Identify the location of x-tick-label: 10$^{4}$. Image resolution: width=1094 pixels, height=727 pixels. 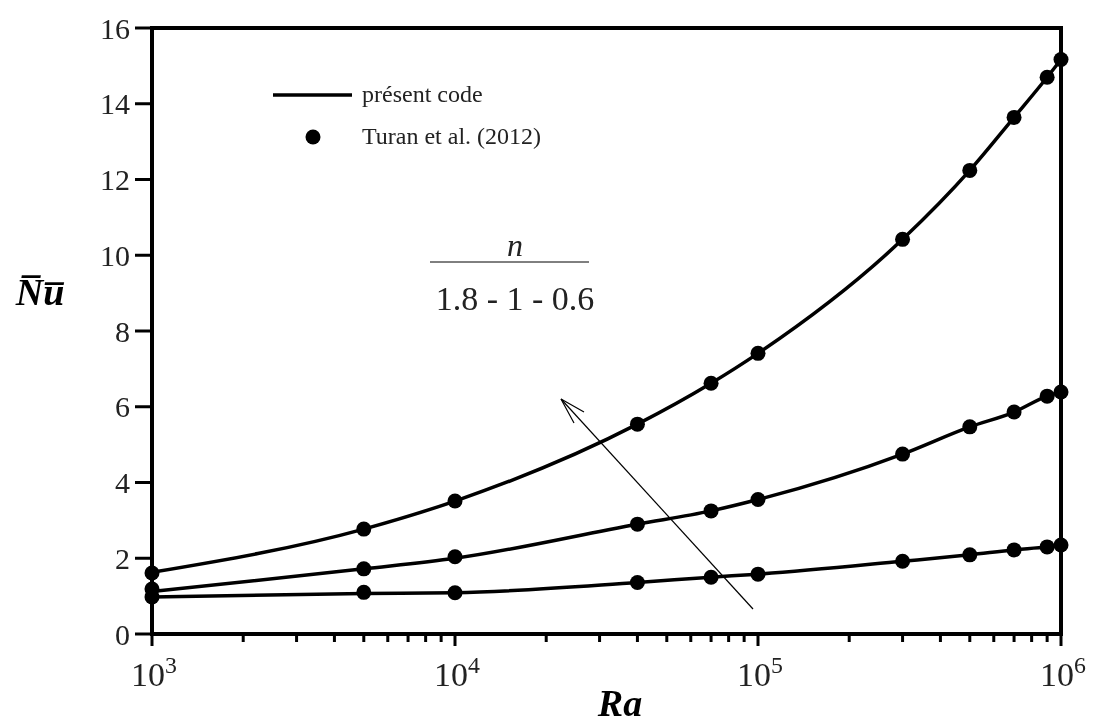
(457, 672).